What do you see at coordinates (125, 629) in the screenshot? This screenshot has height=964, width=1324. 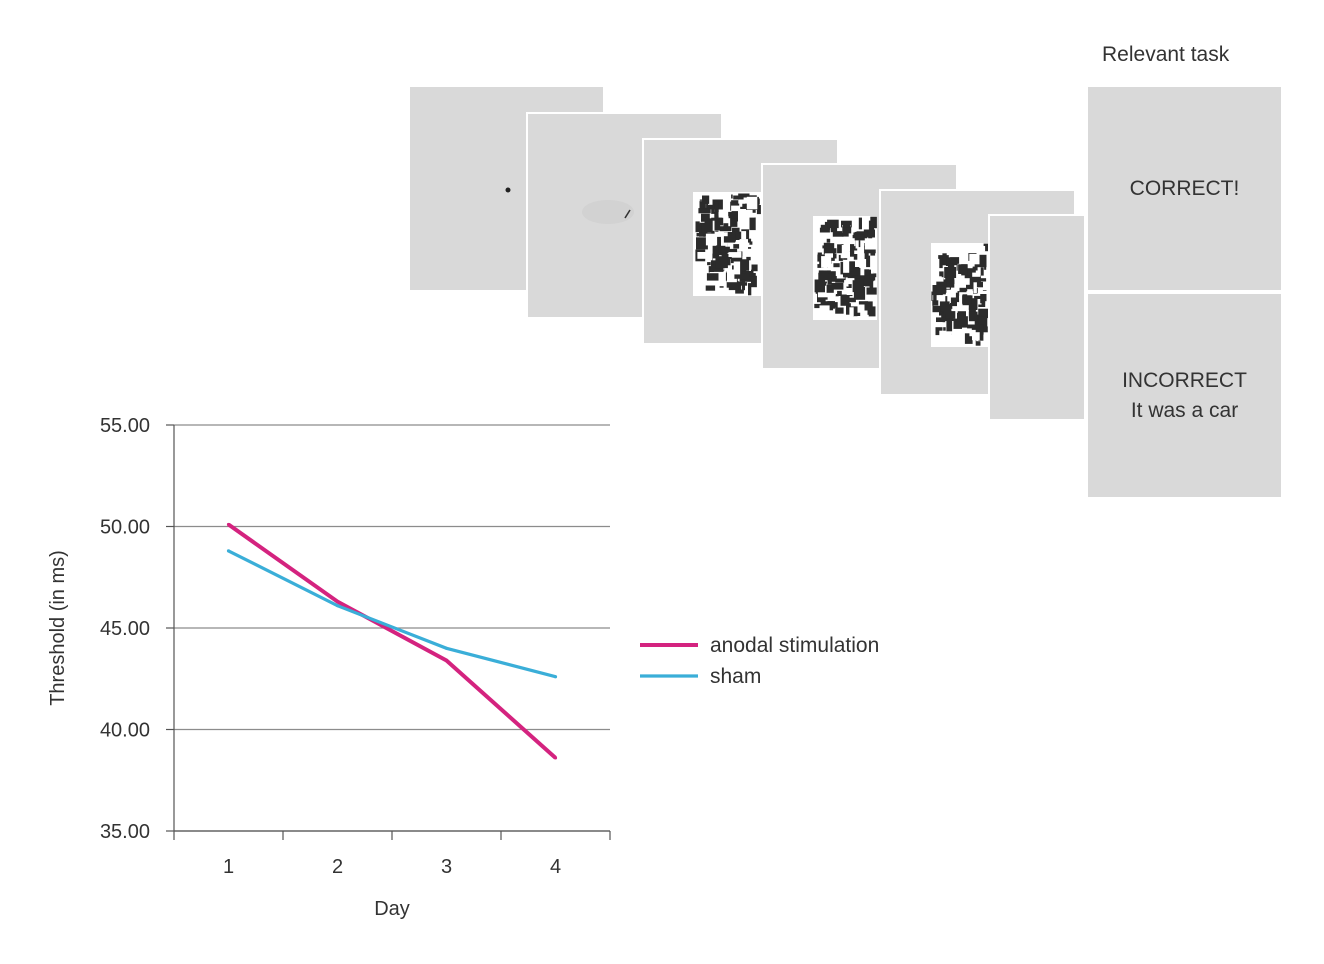 I see `y-tick-label: 45.00` at bounding box center [125, 629].